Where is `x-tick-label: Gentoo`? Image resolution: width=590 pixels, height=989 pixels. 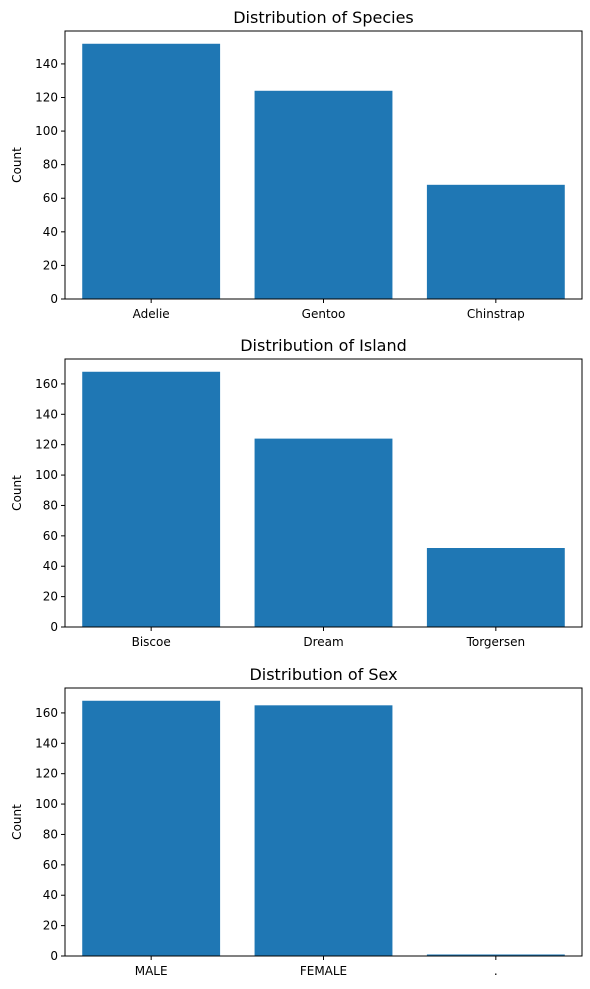
x-tick-label: Gentoo is located at coordinates (324, 314).